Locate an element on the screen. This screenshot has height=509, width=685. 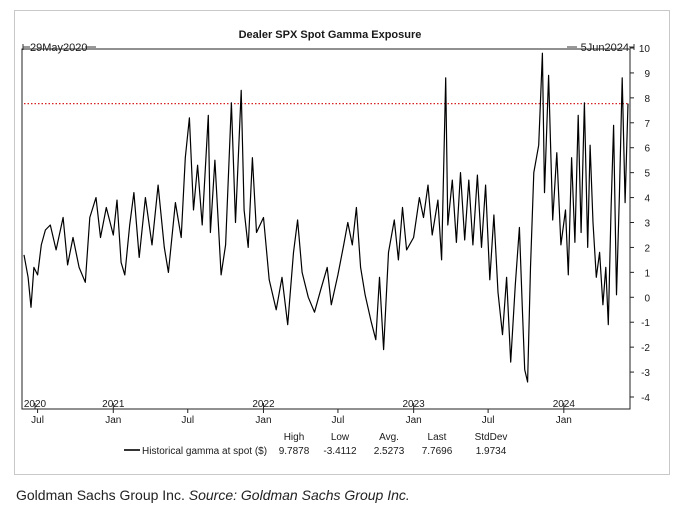
y-tick-label: 2 is located at coordinates (647, 248).